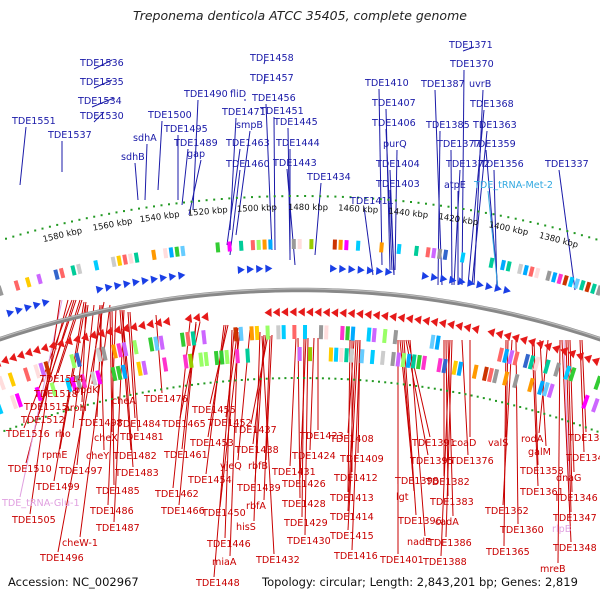  Describe the element at coordinates (117, 491) in the screenshot. I see `bottom-gene-label: TDE1485` at that location.